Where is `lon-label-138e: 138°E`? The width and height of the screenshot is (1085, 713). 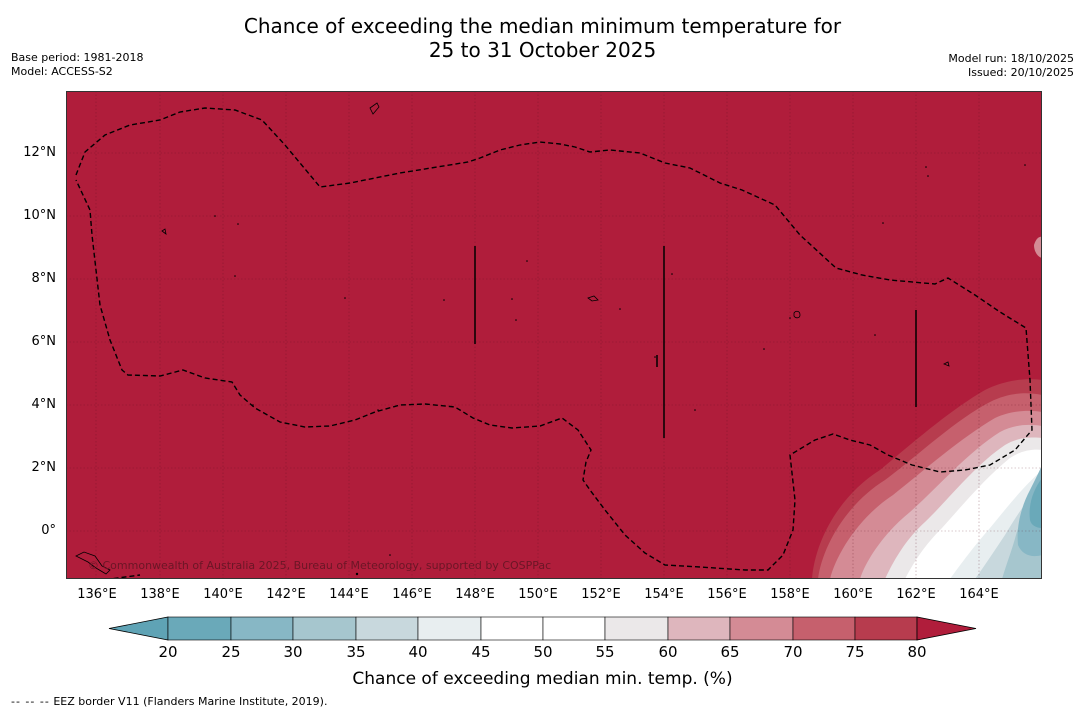
lon-label-138e: 138°E is located at coordinates (160, 594).